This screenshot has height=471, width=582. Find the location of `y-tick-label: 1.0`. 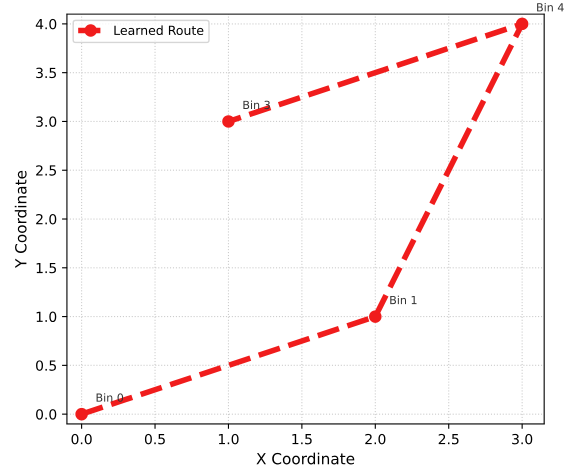

y-tick-label: 1.0 is located at coordinates (46, 317).